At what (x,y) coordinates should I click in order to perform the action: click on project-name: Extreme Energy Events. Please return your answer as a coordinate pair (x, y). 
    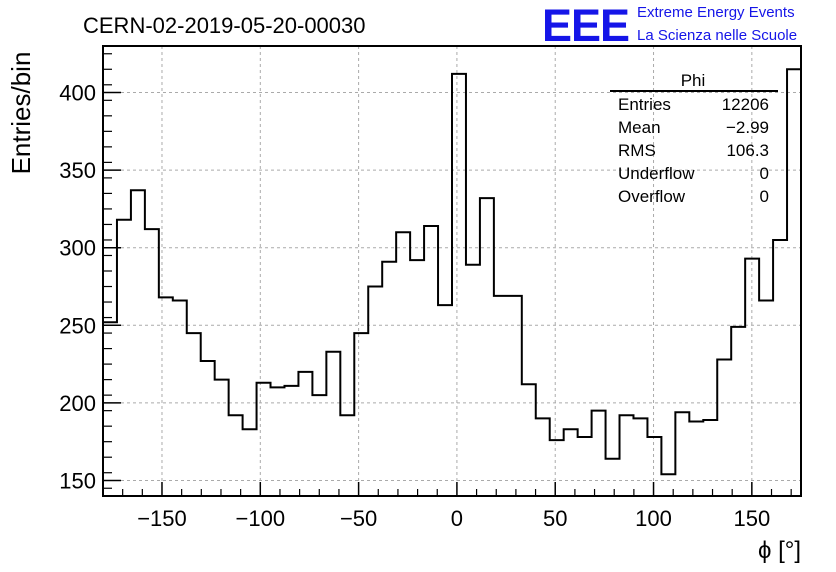
    Looking at the image, I should click on (716, 12).